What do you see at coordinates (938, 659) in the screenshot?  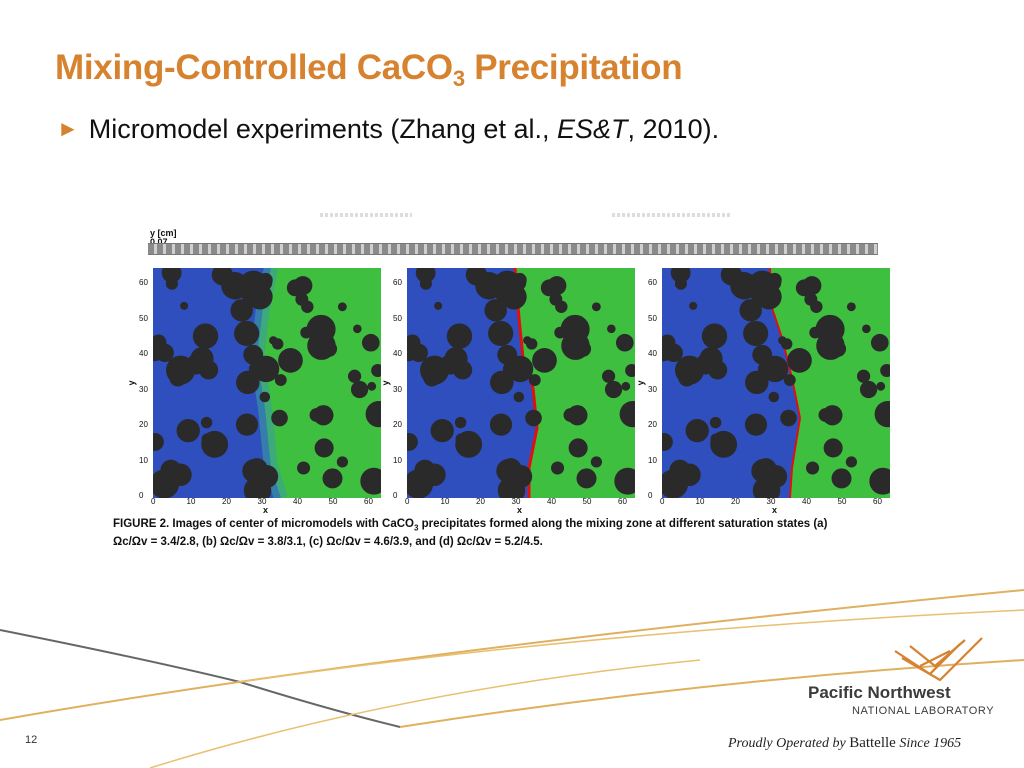 I see `pnnl-logo-icon` at bounding box center [938, 659].